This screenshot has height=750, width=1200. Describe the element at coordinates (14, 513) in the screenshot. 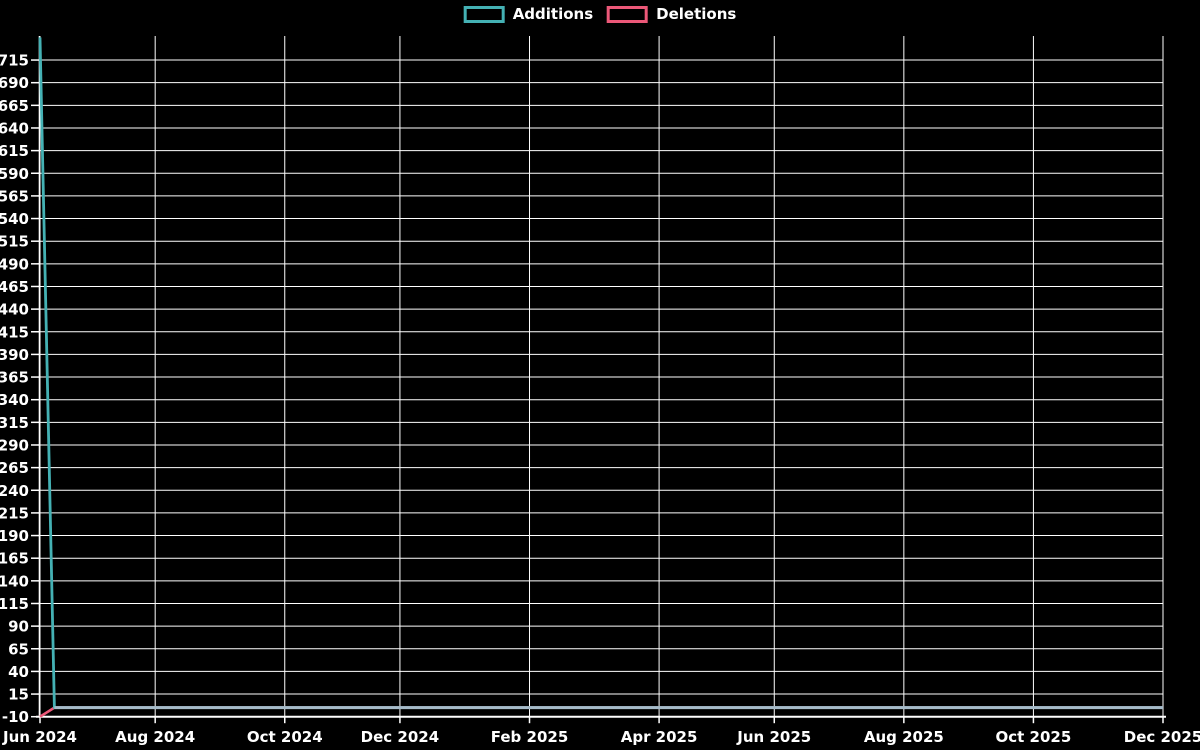

I see `svg-text: 215` at that location.